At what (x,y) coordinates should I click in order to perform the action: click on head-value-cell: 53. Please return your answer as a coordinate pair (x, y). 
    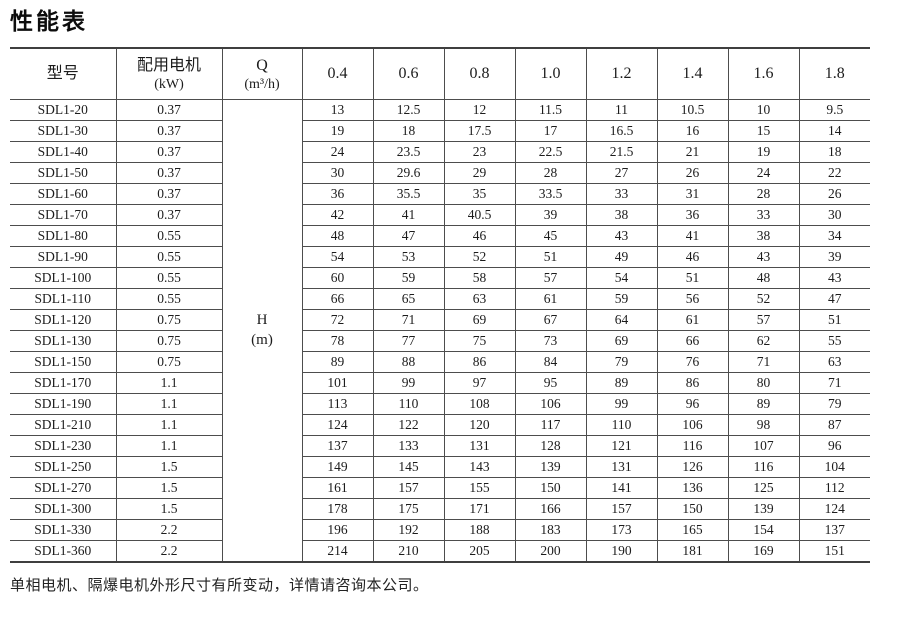
    Looking at the image, I should click on (408, 257).